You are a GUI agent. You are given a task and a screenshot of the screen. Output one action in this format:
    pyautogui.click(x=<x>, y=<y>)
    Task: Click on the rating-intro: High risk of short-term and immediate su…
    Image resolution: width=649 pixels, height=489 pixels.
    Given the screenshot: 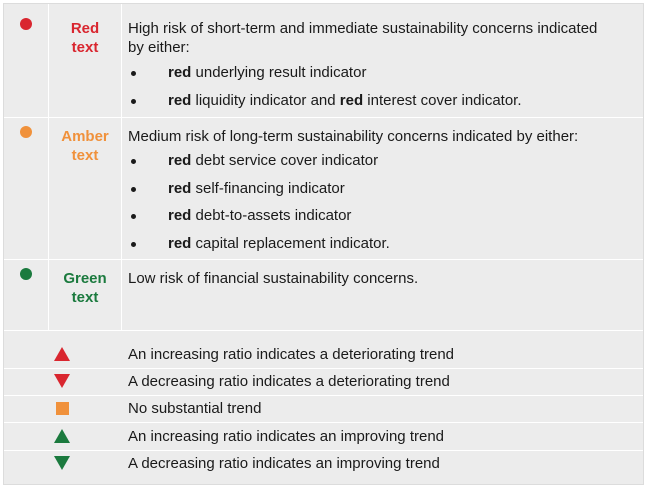 What is the action you would take?
    pyautogui.click(x=363, y=38)
    